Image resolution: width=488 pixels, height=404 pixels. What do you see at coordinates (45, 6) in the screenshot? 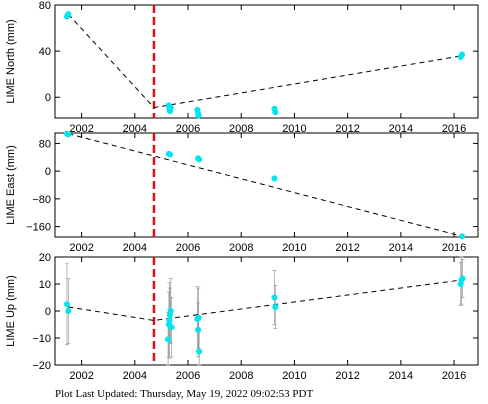
I see `north-y-tick-label: 80` at bounding box center [45, 6].